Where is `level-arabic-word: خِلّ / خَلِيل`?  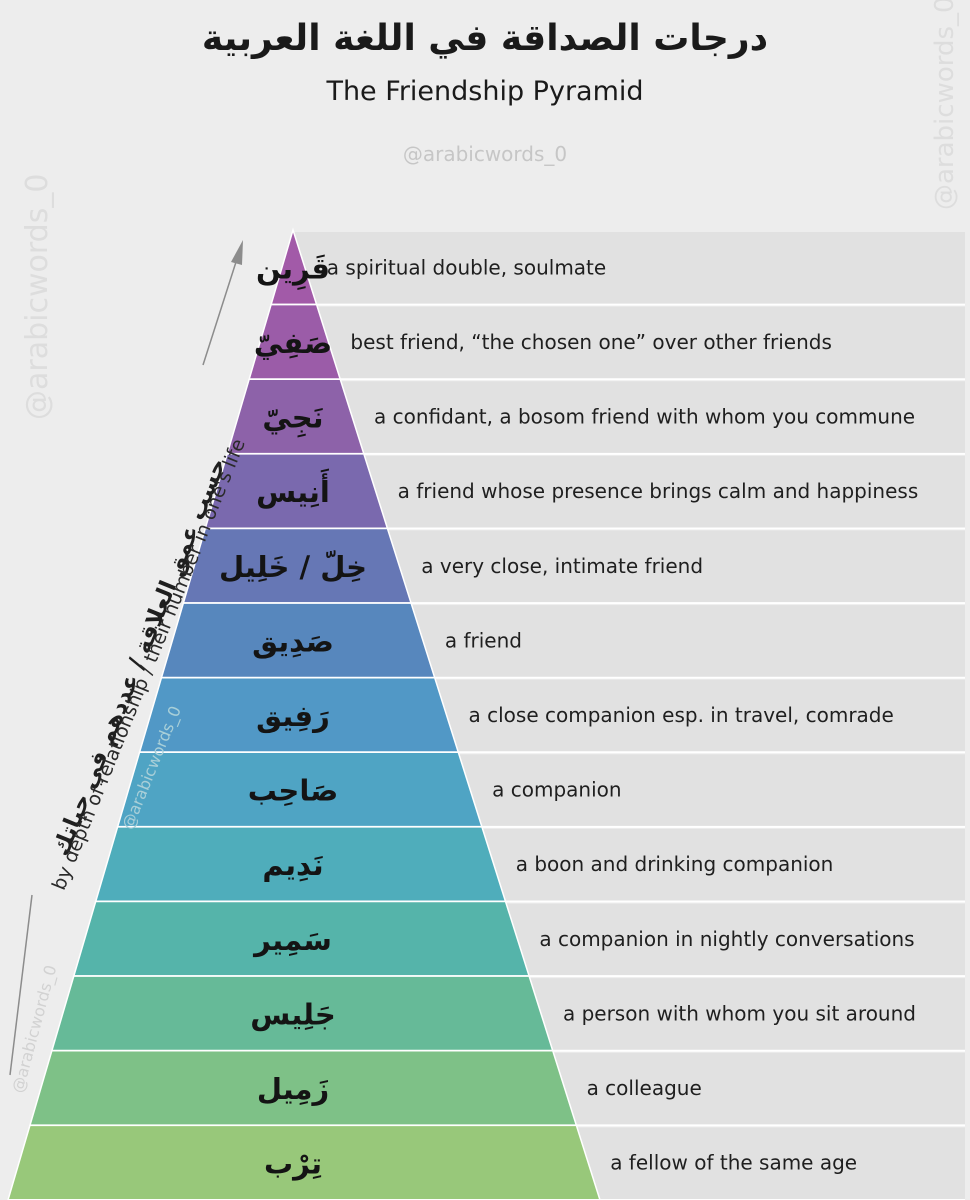 level-arabic-word: خِلّ / خَلِيل is located at coordinates (293, 567).